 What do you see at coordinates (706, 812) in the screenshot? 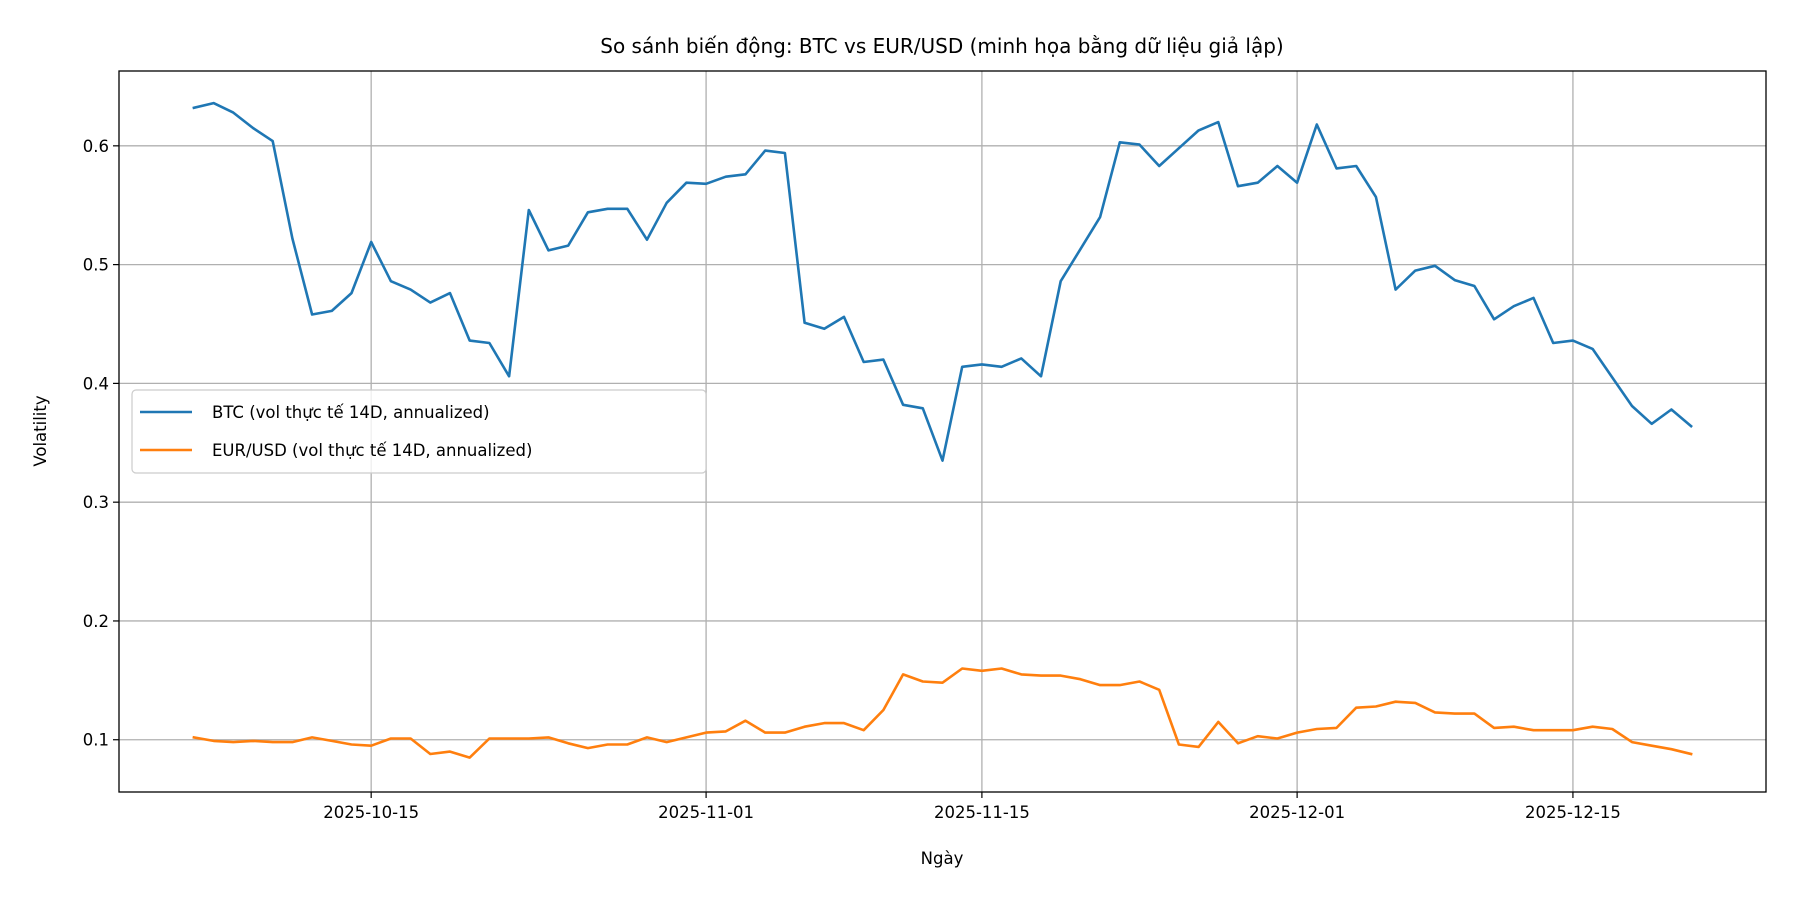
I see `x-tick-label: 2025-11-01` at bounding box center [706, 812].